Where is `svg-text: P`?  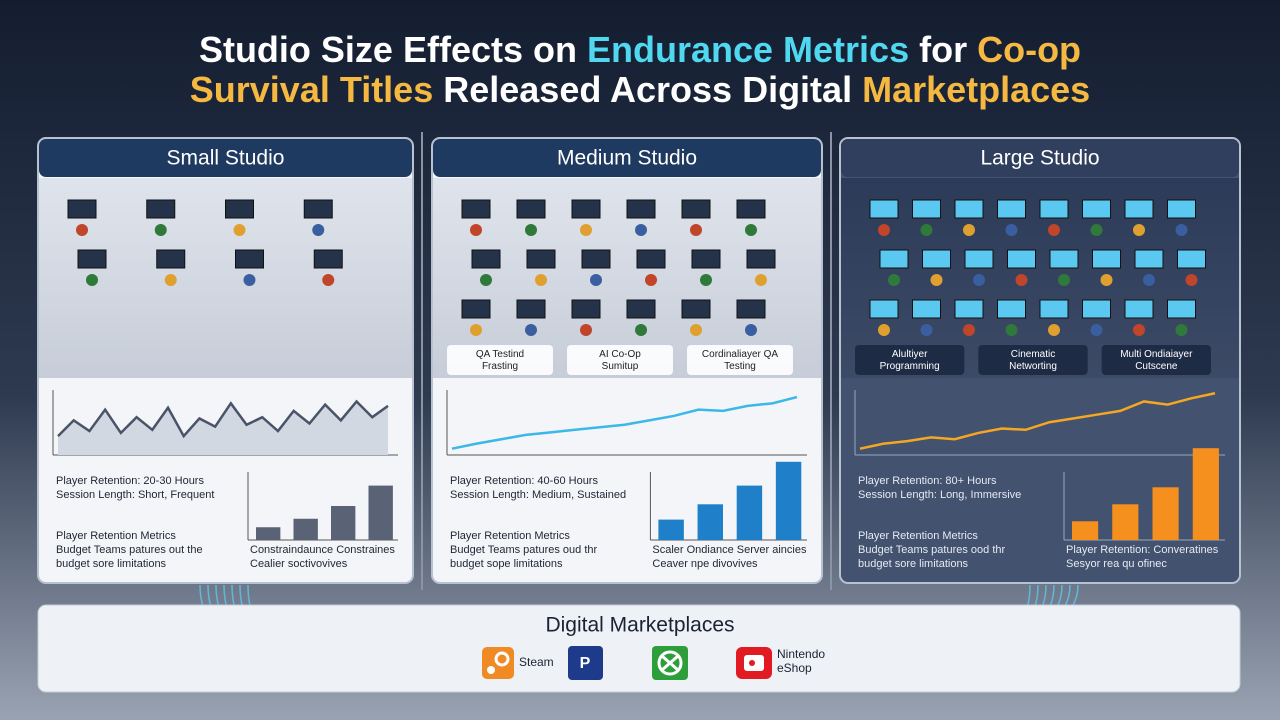 svg-text: P is located at coordinates (585, 663).